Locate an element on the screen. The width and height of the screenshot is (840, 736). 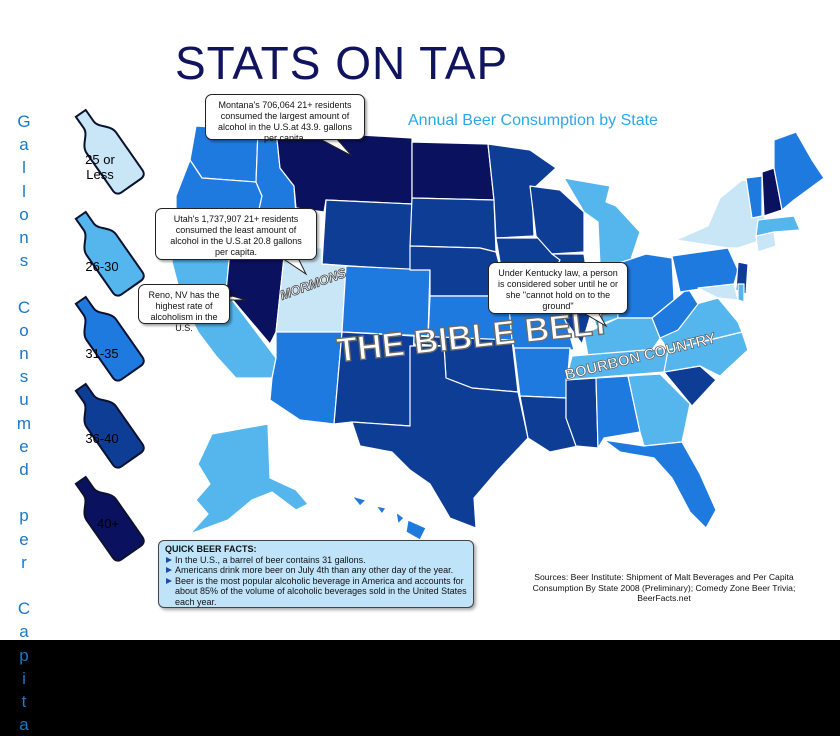
state-west-virginia is located at coordinates (675, 313).